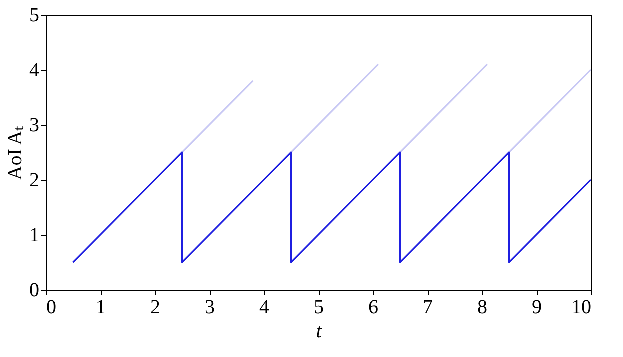 The image size is (623, 357). Describe the element at coordinates (35, 15) in the screenshot. I see `y-tick-label: 5` at that location.